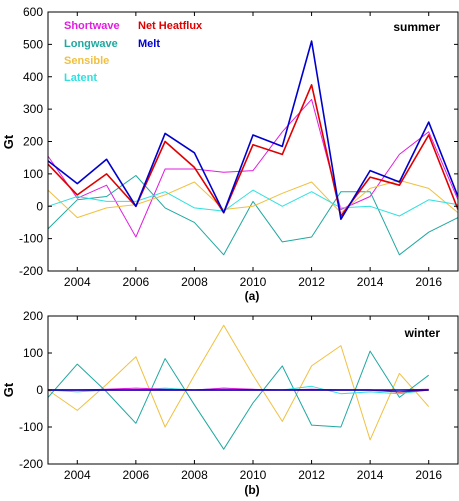 The image size is (459, 501). What do you see at coordinates (428, 282) in the screenshot?
I see `summer-x-tick-label: 2016` at bounding box center [428, 282].